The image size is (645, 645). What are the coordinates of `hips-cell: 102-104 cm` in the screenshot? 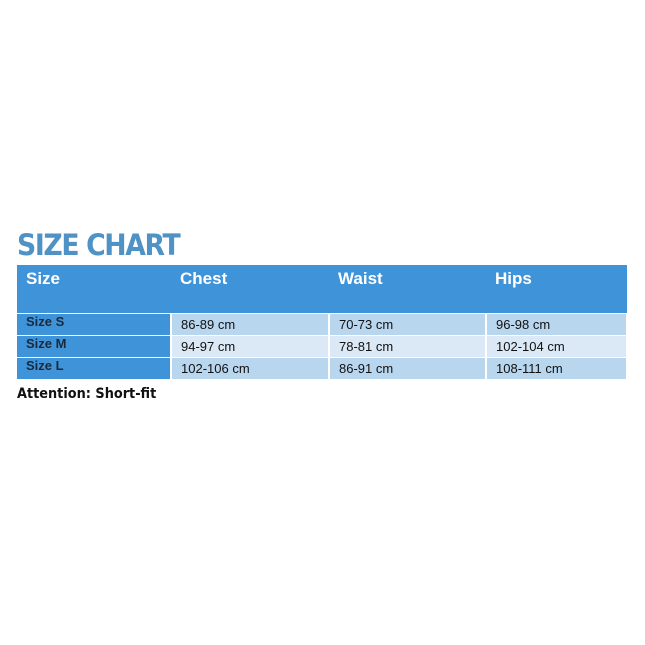 It's located at (556, 346).